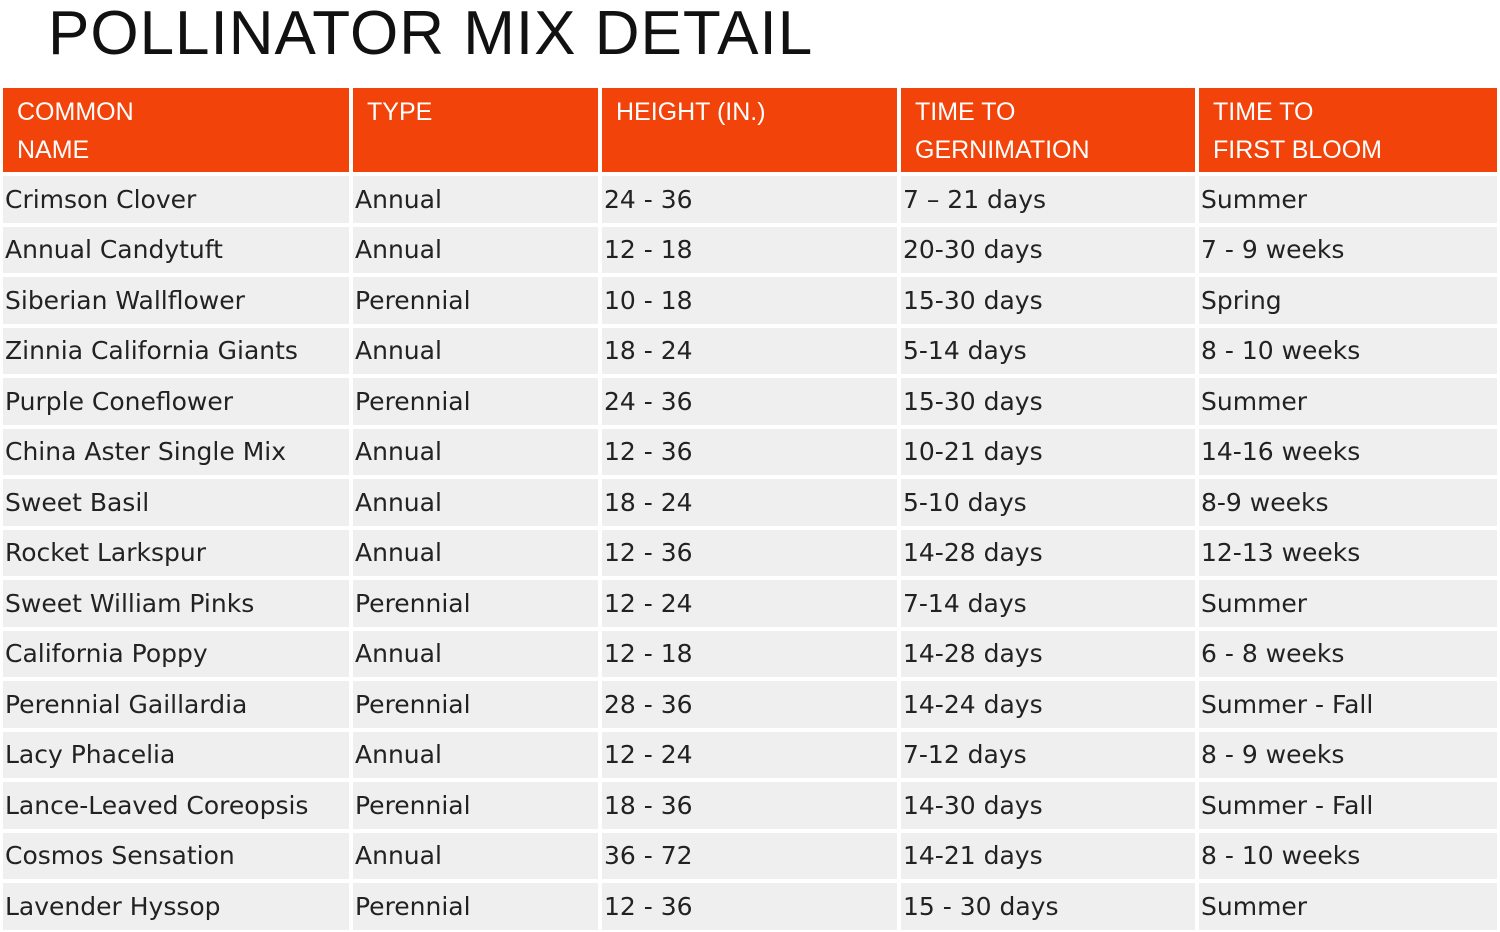 Image resolution: width=1500 pixels, height=932 pixels. Describe the element at coordinates (749, 855) in the screenshot. I see `table-cell: 36 - 72` at that location.